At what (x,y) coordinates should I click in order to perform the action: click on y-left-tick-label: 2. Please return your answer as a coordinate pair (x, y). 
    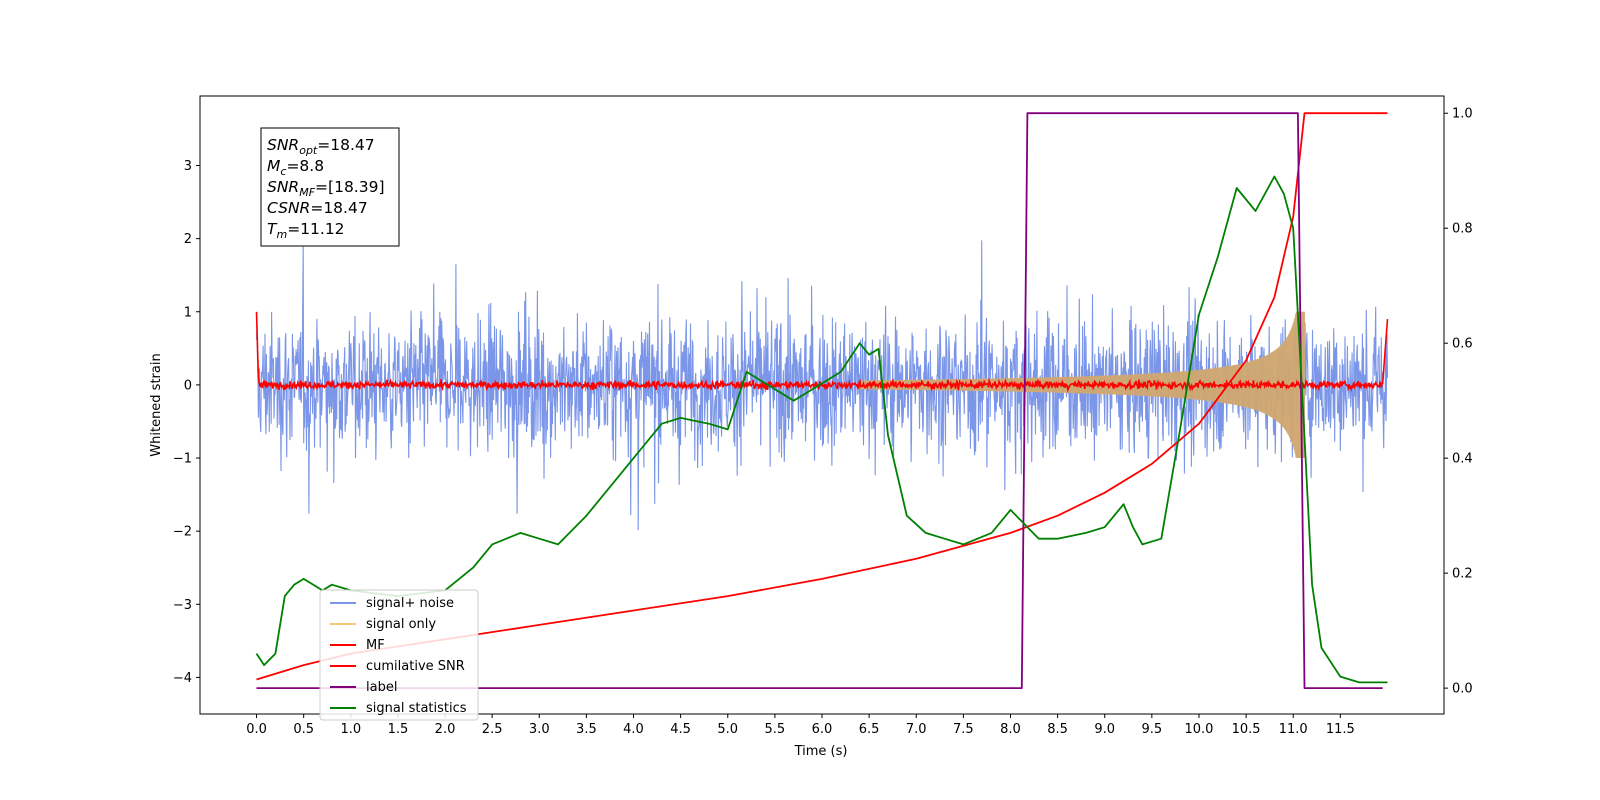
    Looking at the image, I should click on (188, 239).